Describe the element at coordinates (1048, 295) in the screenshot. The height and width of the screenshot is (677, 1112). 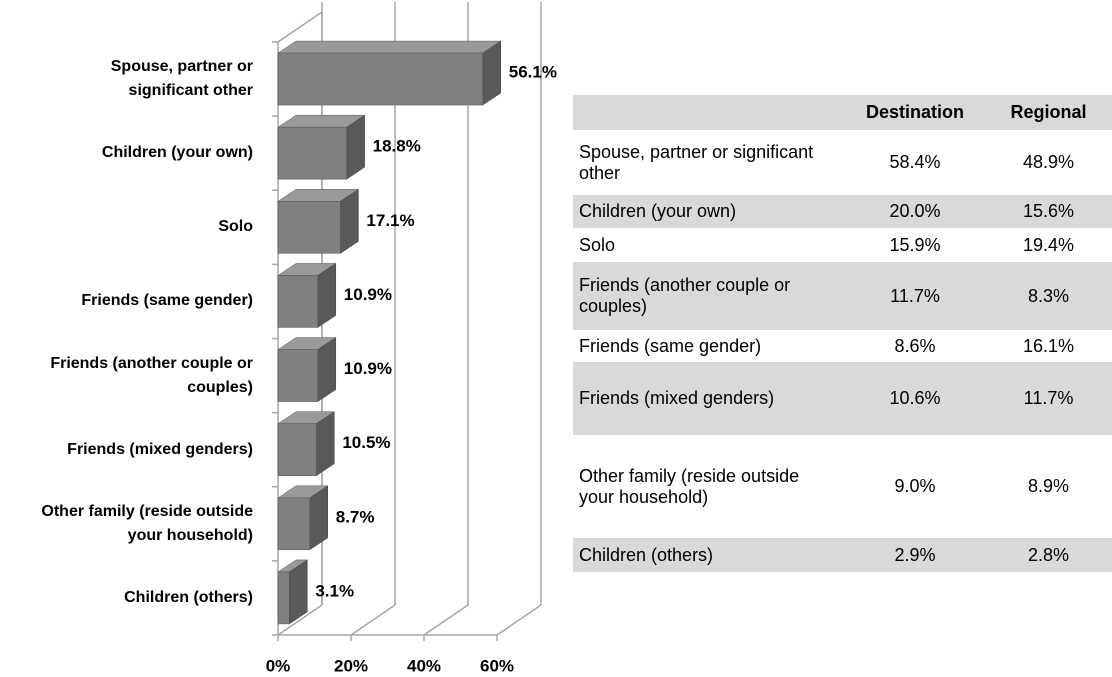
I see `cell-value: 8.3%` at that location.